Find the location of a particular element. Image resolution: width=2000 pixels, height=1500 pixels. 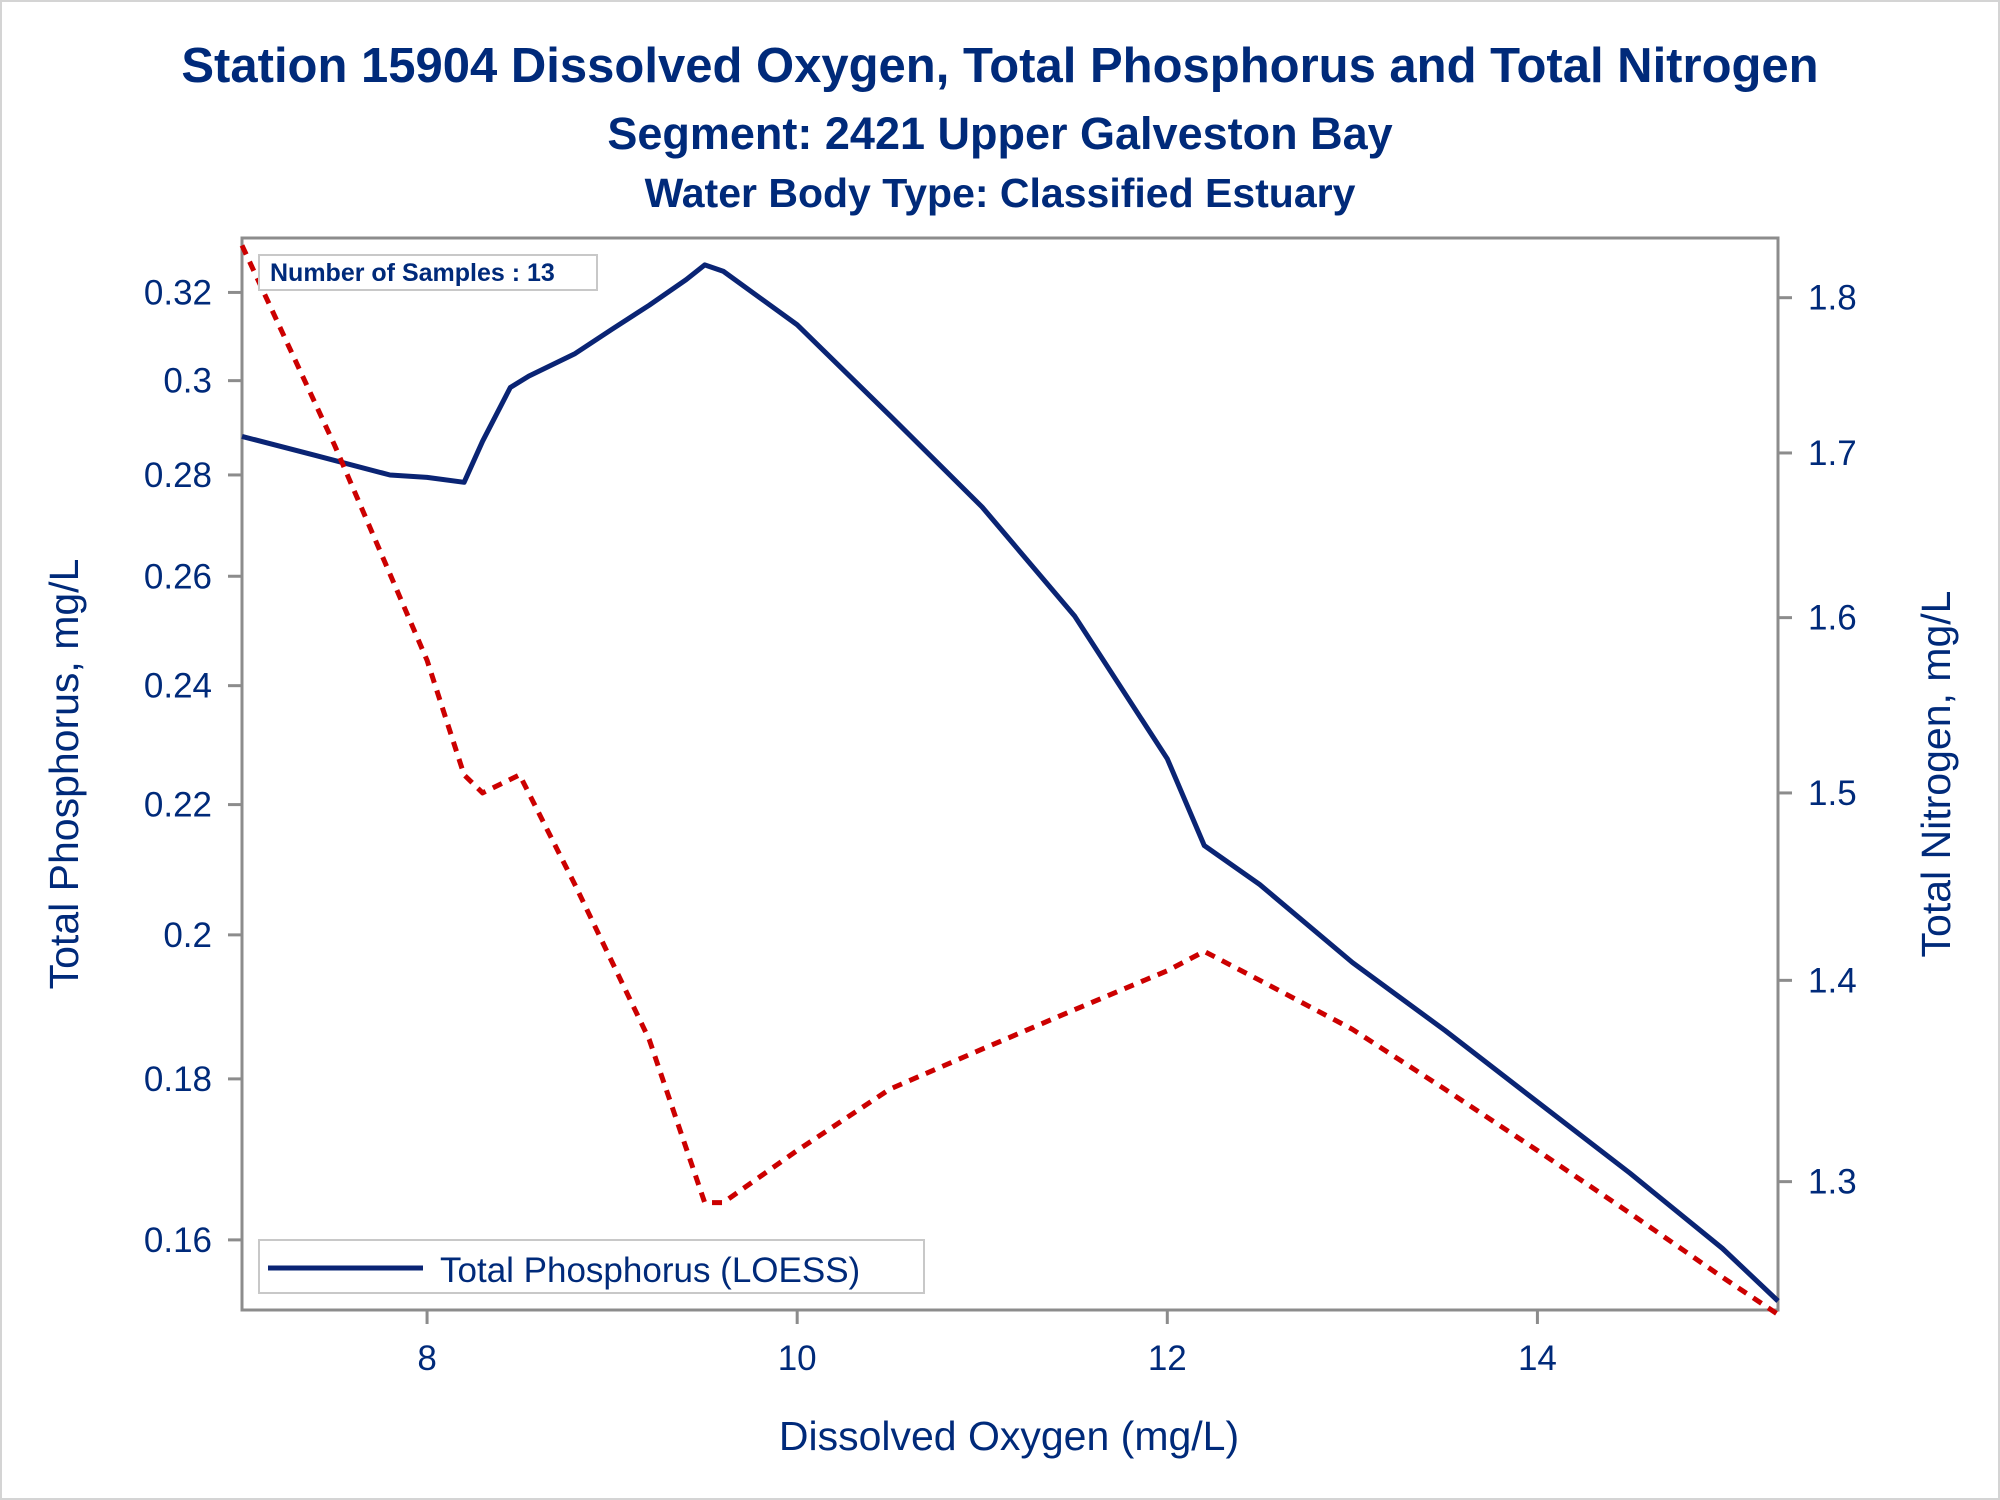

samples-inset: Number of Samples : 13 is located at coordinates (428, 272).